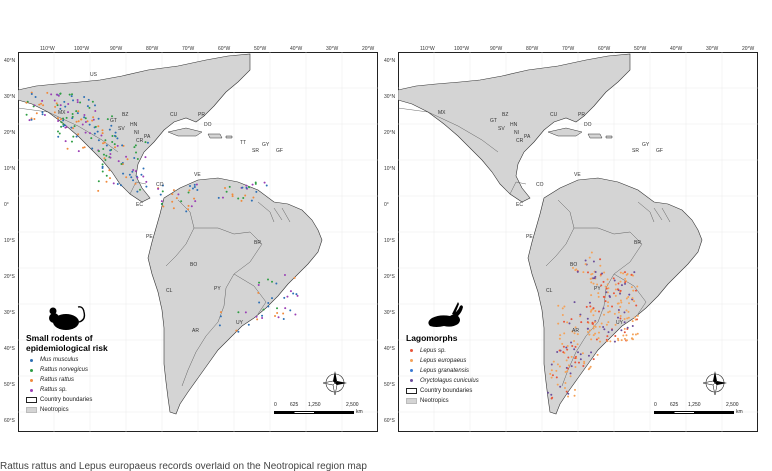  What do you see at coordinates (389, 349) in the screenshot?
I see `latitude-label: 40°S` at bounding box center [389, 349].